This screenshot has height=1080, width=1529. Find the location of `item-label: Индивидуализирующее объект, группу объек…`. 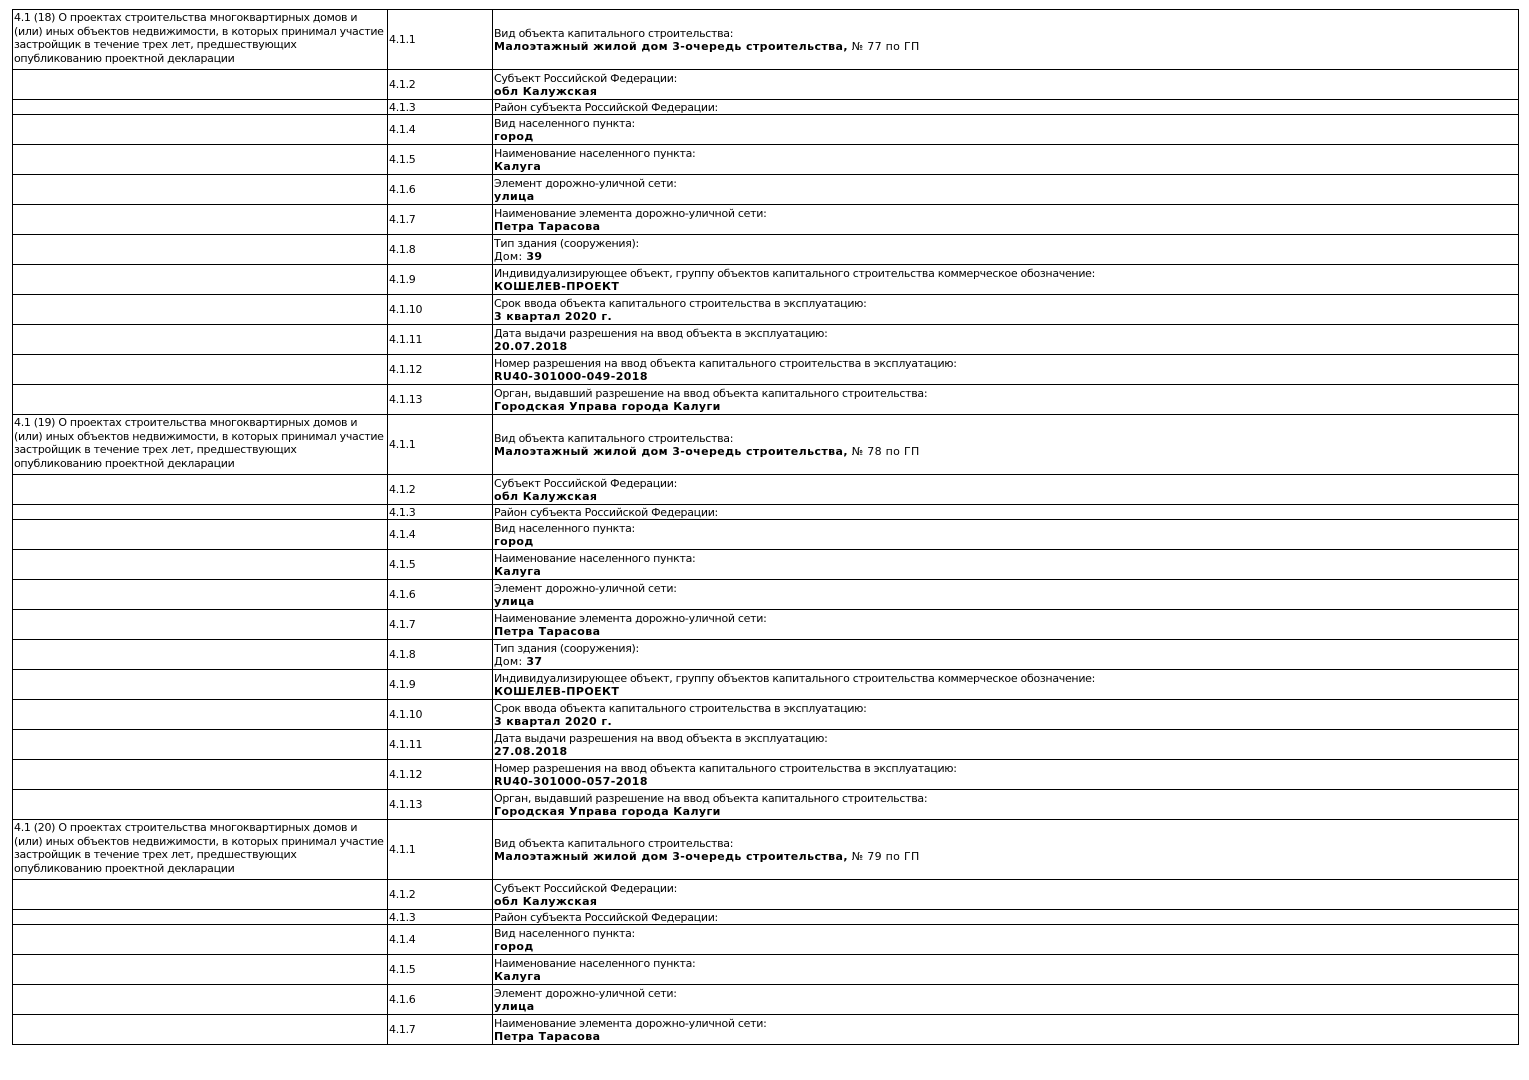

item-label: Индивидуализирующее объект, группу объек… is located at coordinates (795, 678).